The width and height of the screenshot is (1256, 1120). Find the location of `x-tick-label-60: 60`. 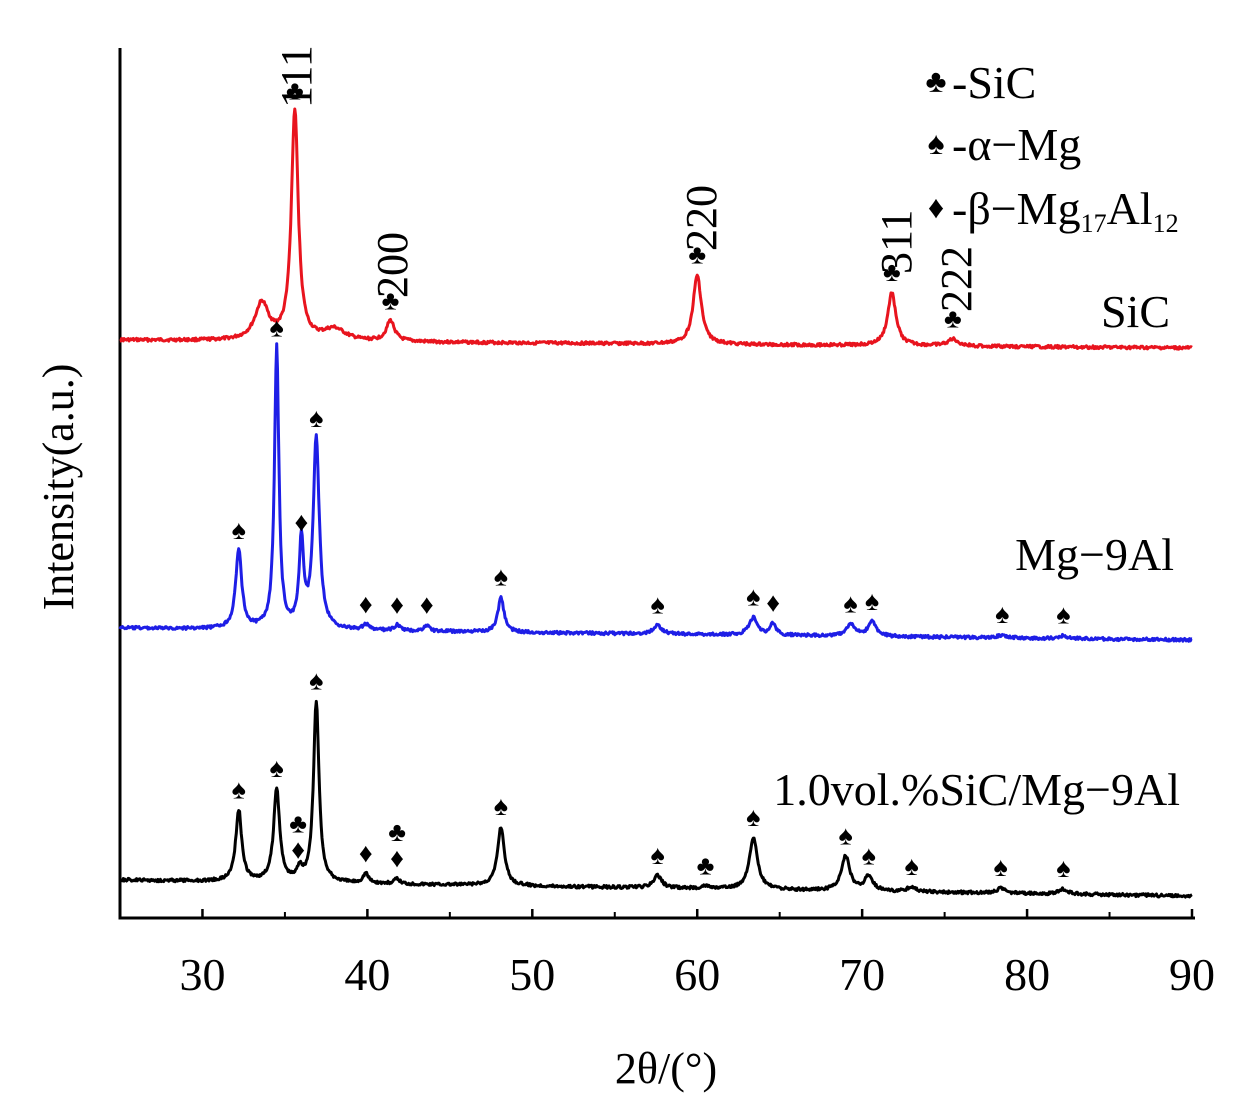

x-tick-label-60: 60 is located at coordinates (697, 974).